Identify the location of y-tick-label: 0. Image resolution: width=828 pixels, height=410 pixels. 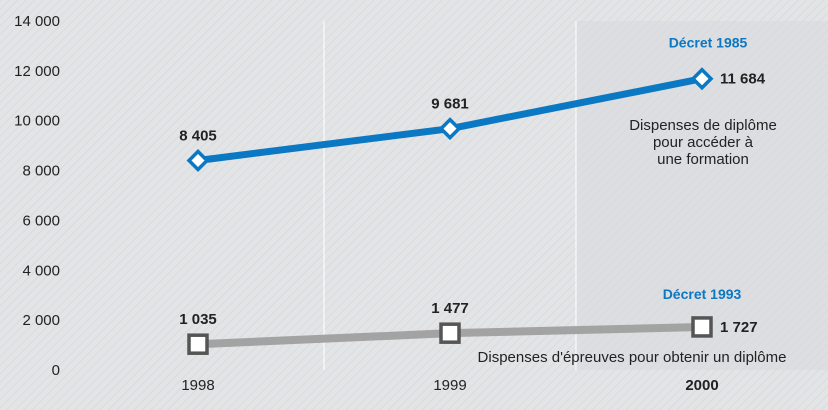
(56, 370).